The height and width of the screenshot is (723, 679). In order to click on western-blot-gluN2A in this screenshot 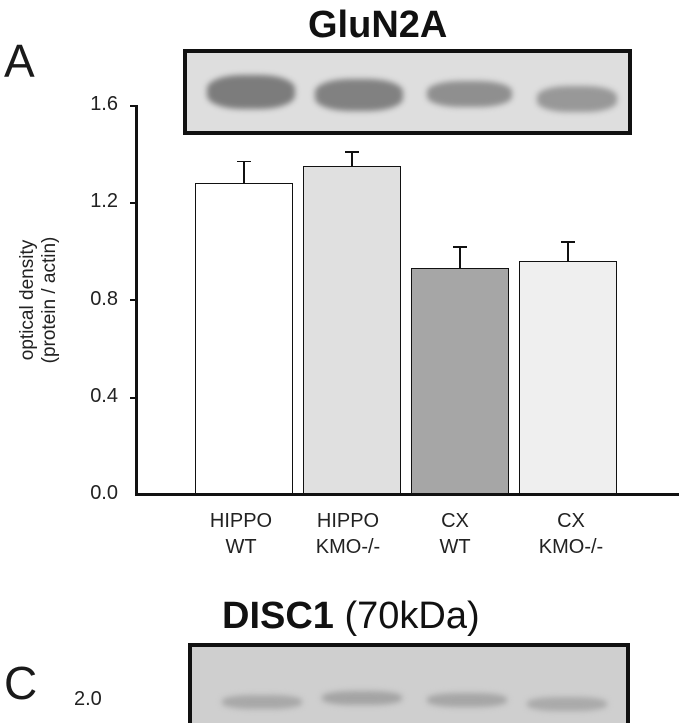, I will do `click(407, 92)`.